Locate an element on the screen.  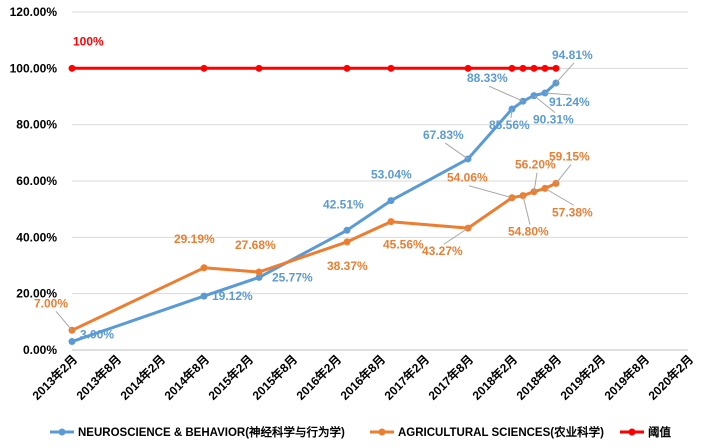
y-tick-label: 100.00% is located at coordinates (34, 68).